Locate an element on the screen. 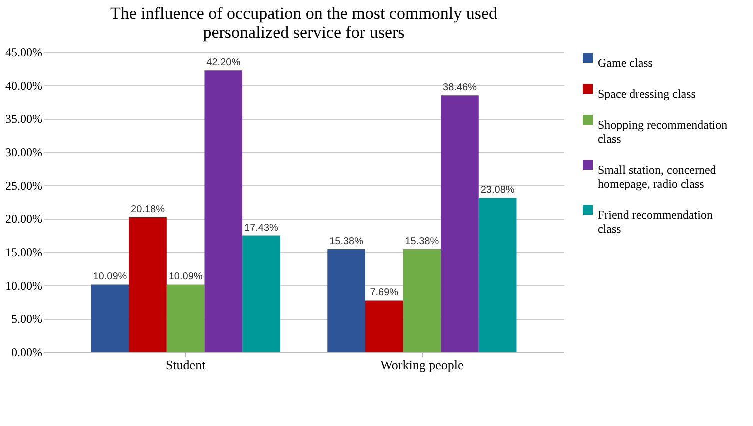  data-label: 20.18% is located at coordinates (148, 210).